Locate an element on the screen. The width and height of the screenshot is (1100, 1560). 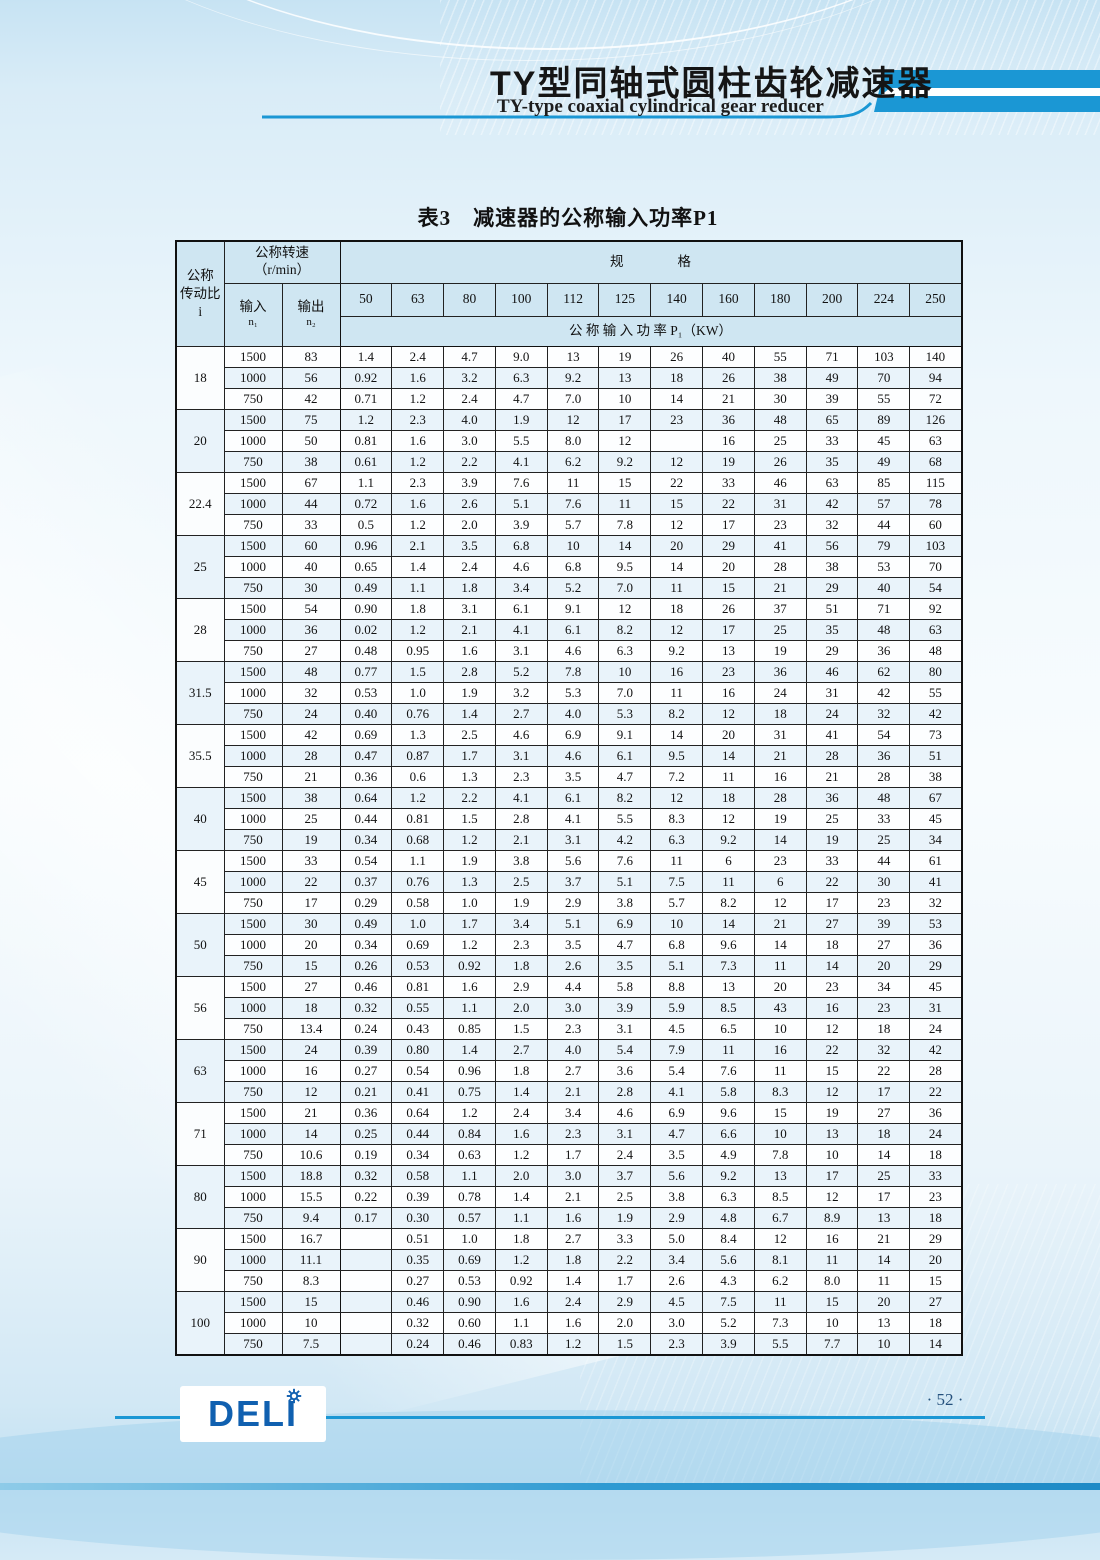
power-value: 40 is located at coordinates (728, 356).